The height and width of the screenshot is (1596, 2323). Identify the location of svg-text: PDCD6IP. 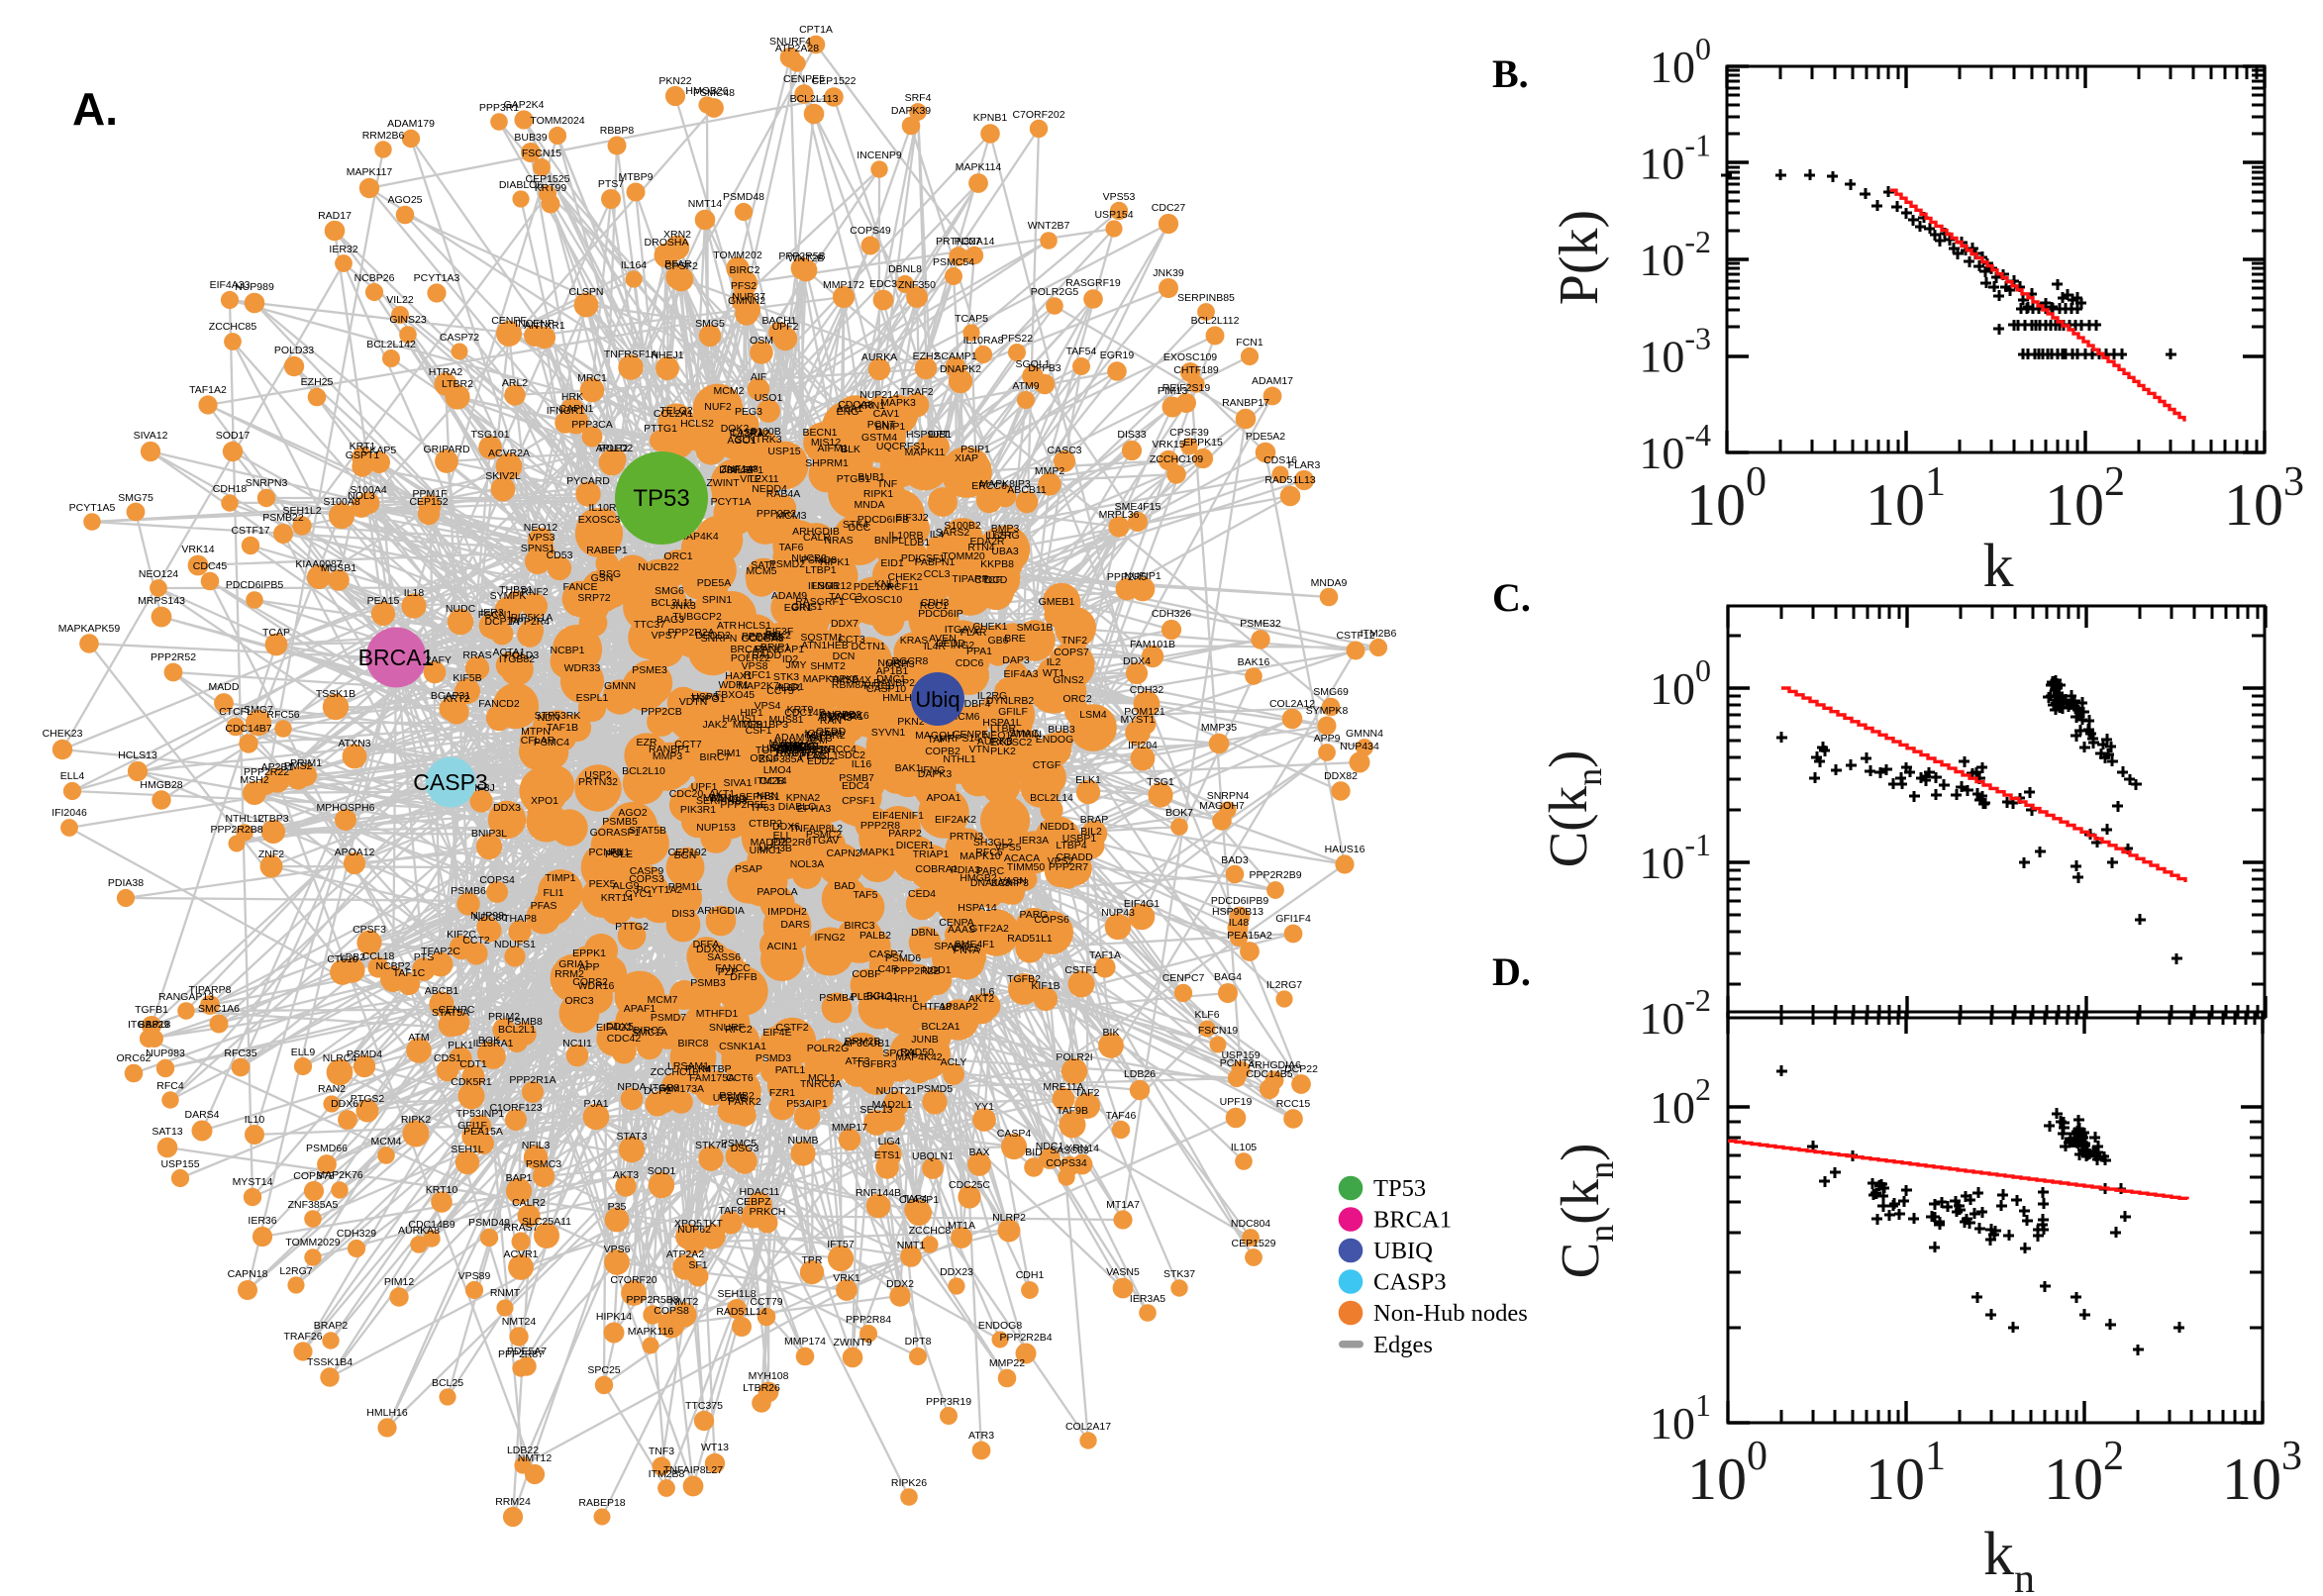
(940, 614).